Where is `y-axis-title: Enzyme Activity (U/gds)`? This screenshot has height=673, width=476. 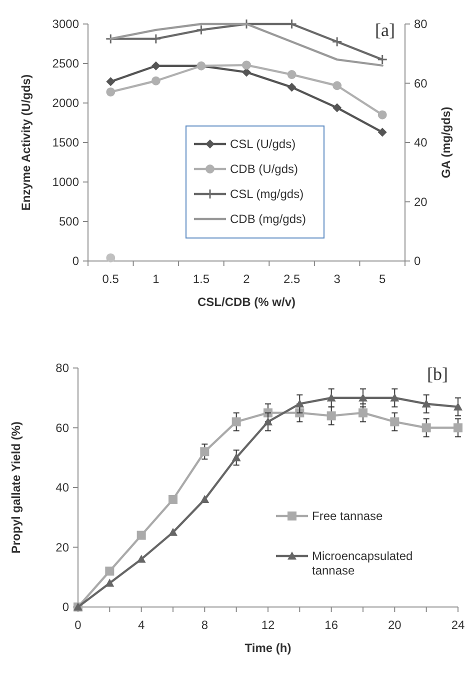 y-axis-title: Enzyme Activity (U/gds) is located at coordinates (26, 142).